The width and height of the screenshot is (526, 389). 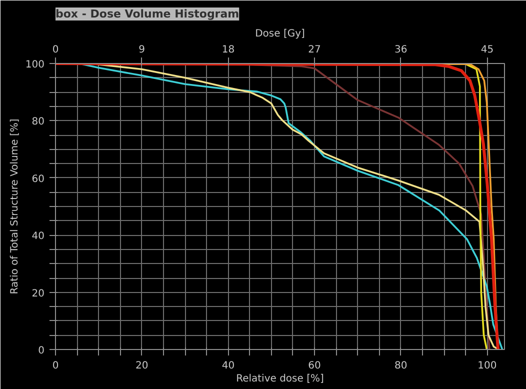 What do you see at coordinates (487, 366) in the screenshot?
I see `x-tick-label: 100` at bounding box center [487, 366].